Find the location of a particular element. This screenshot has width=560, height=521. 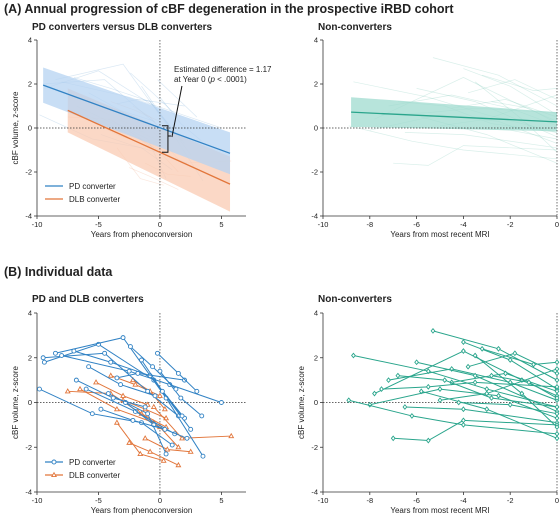

x-tick-label: -2 is located at coordinates (510, 224).